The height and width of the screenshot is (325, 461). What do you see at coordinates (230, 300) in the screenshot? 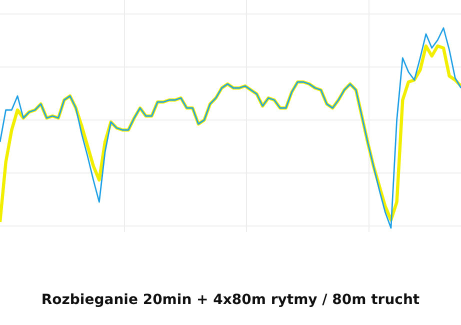
I see `text: Rozbieganie 20min + 4x80m rytmy / 80m trucht` at bounding box center [230, 300].